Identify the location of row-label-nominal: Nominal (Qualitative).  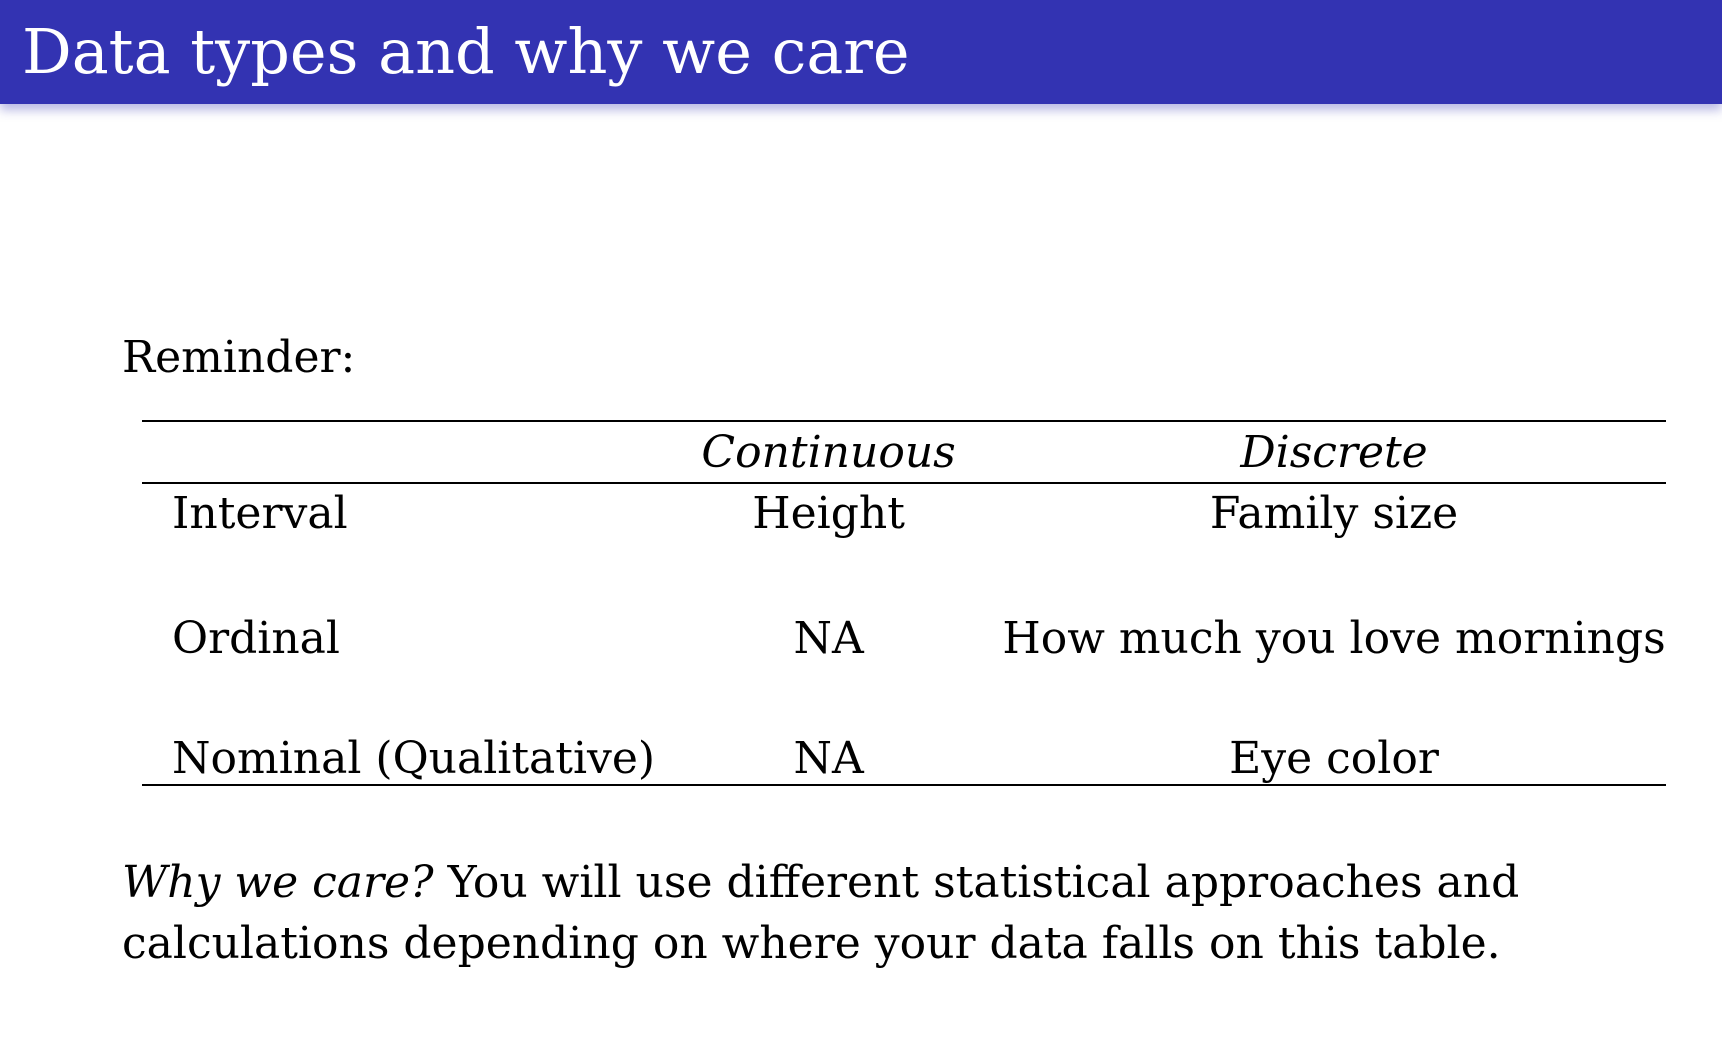
(414, 758).